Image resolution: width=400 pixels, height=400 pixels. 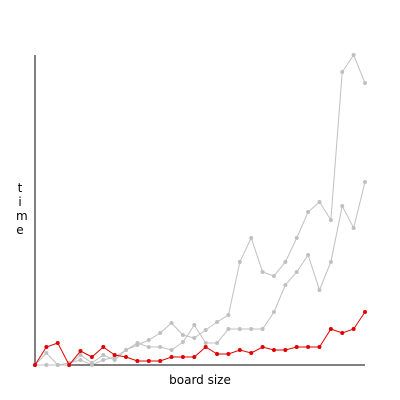 I want to click on x-axis-label: board size, so click(x=200, y=380).